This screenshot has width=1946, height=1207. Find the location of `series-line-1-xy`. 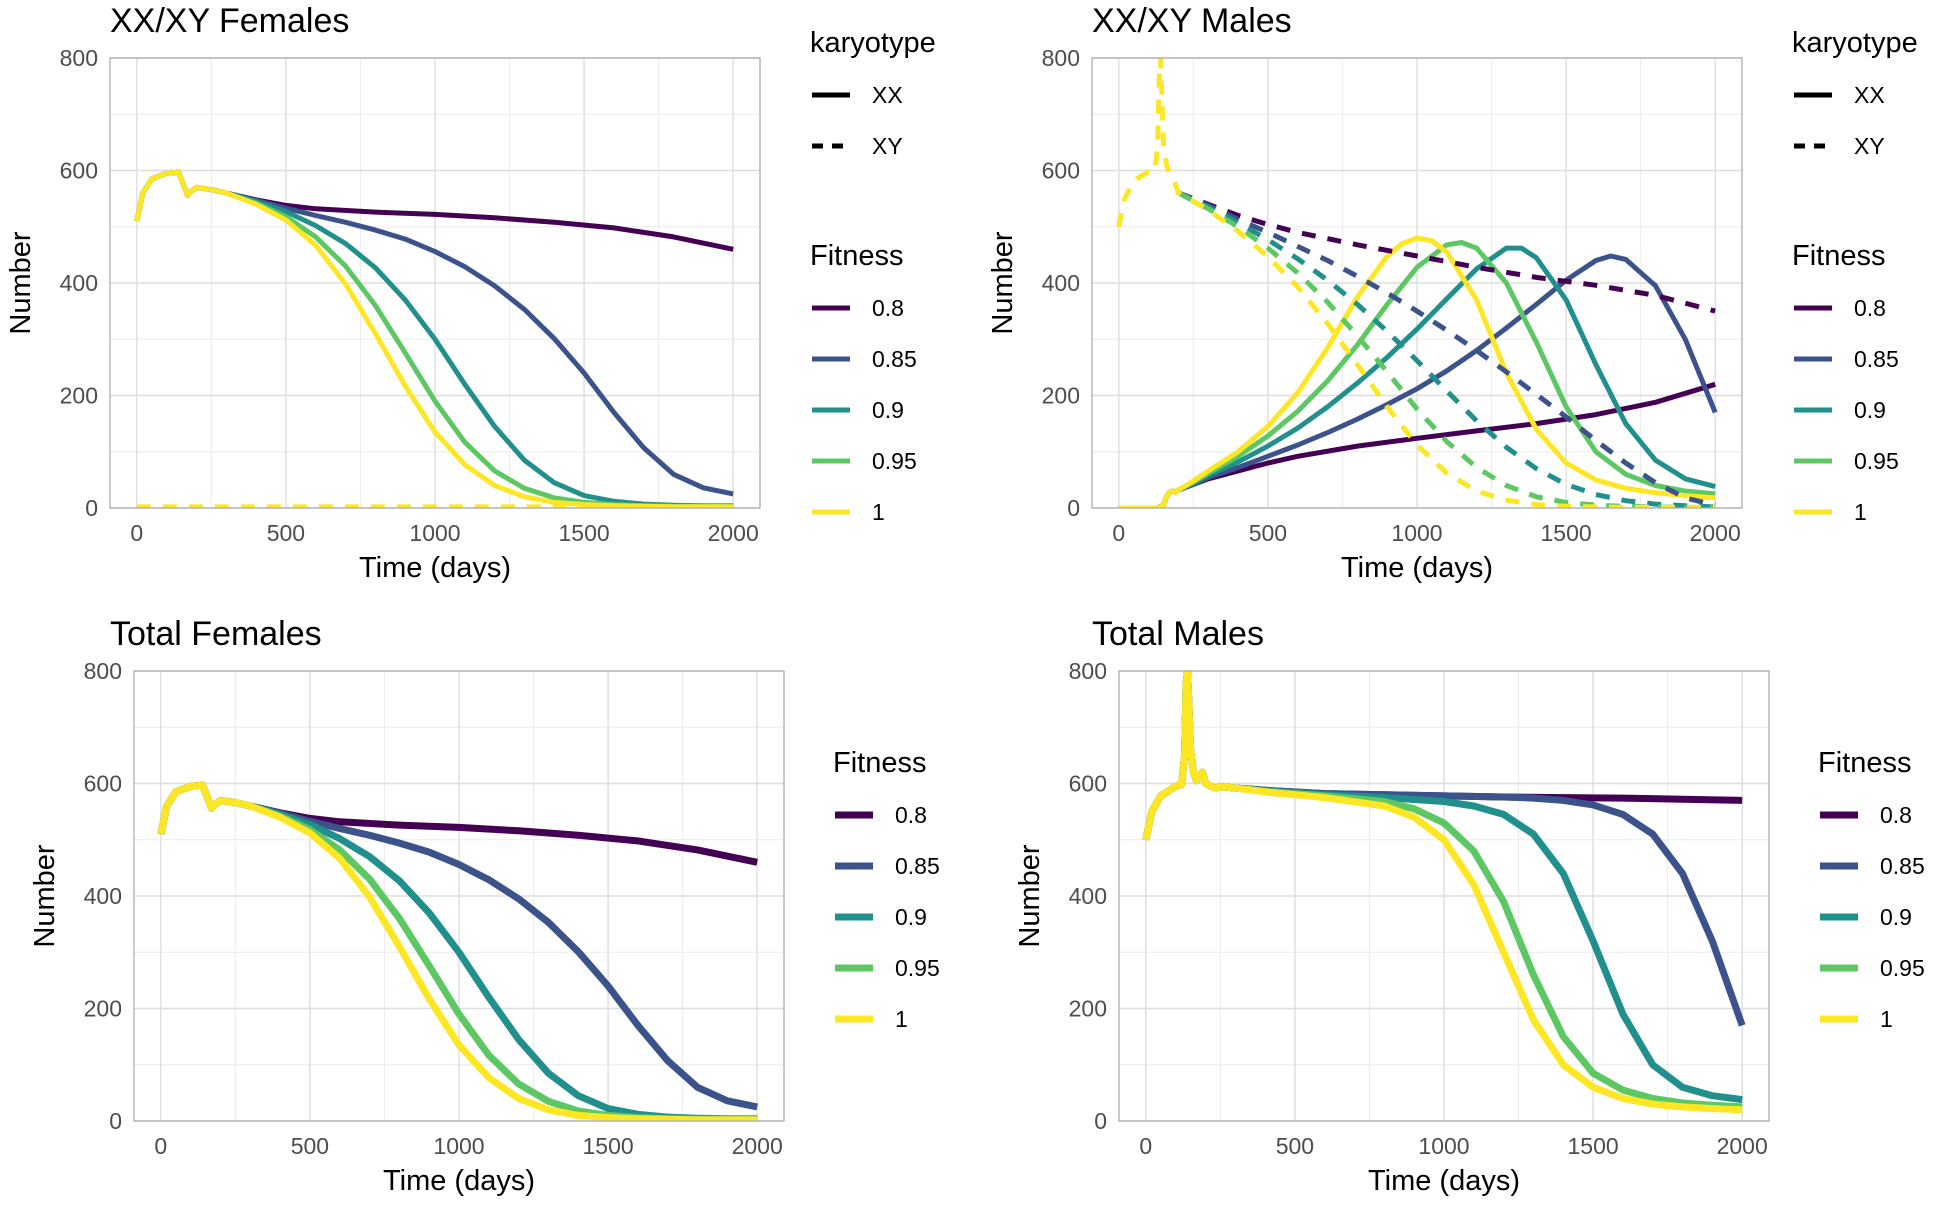

series-line-1-xy is located at coordinates (1416, 283).